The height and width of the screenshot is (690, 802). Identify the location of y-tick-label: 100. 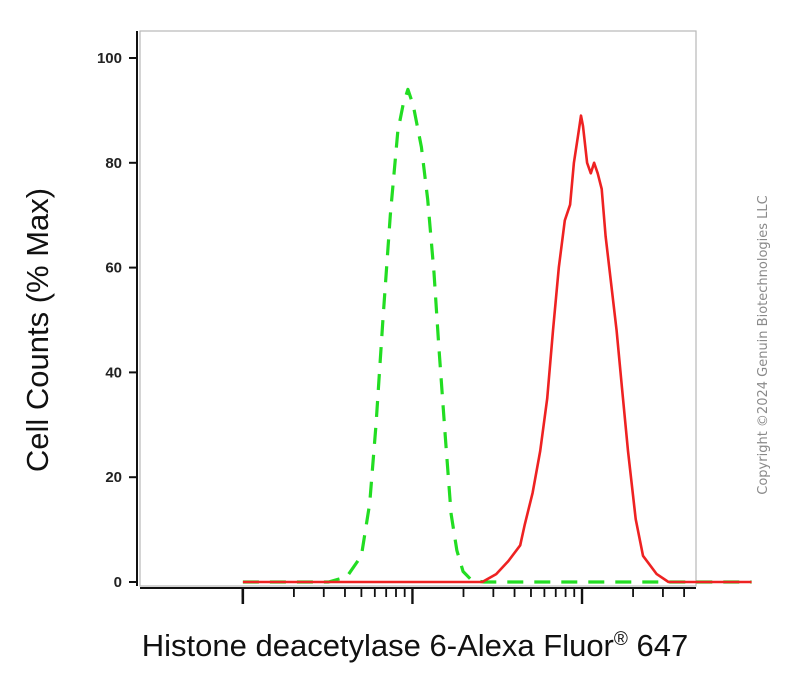
(109, 58).